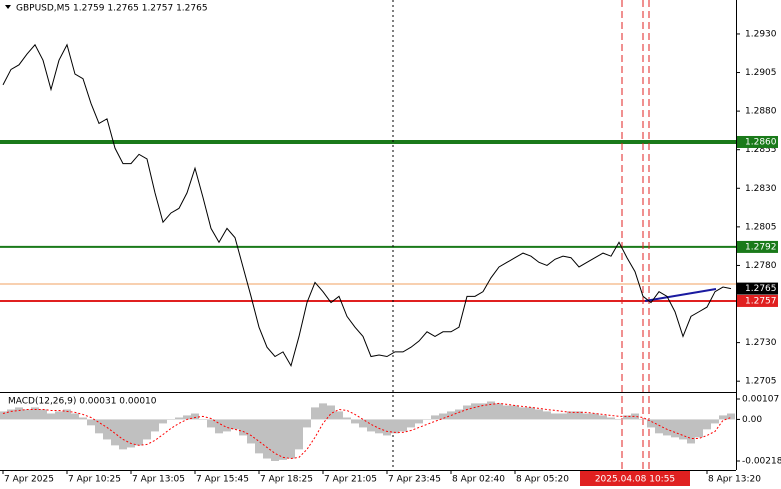  What do you see at coordinates (542, 480) in the screenshot?
I see `x-tick-label: 8 Apr 05:20` at bounding box center [542, 480].